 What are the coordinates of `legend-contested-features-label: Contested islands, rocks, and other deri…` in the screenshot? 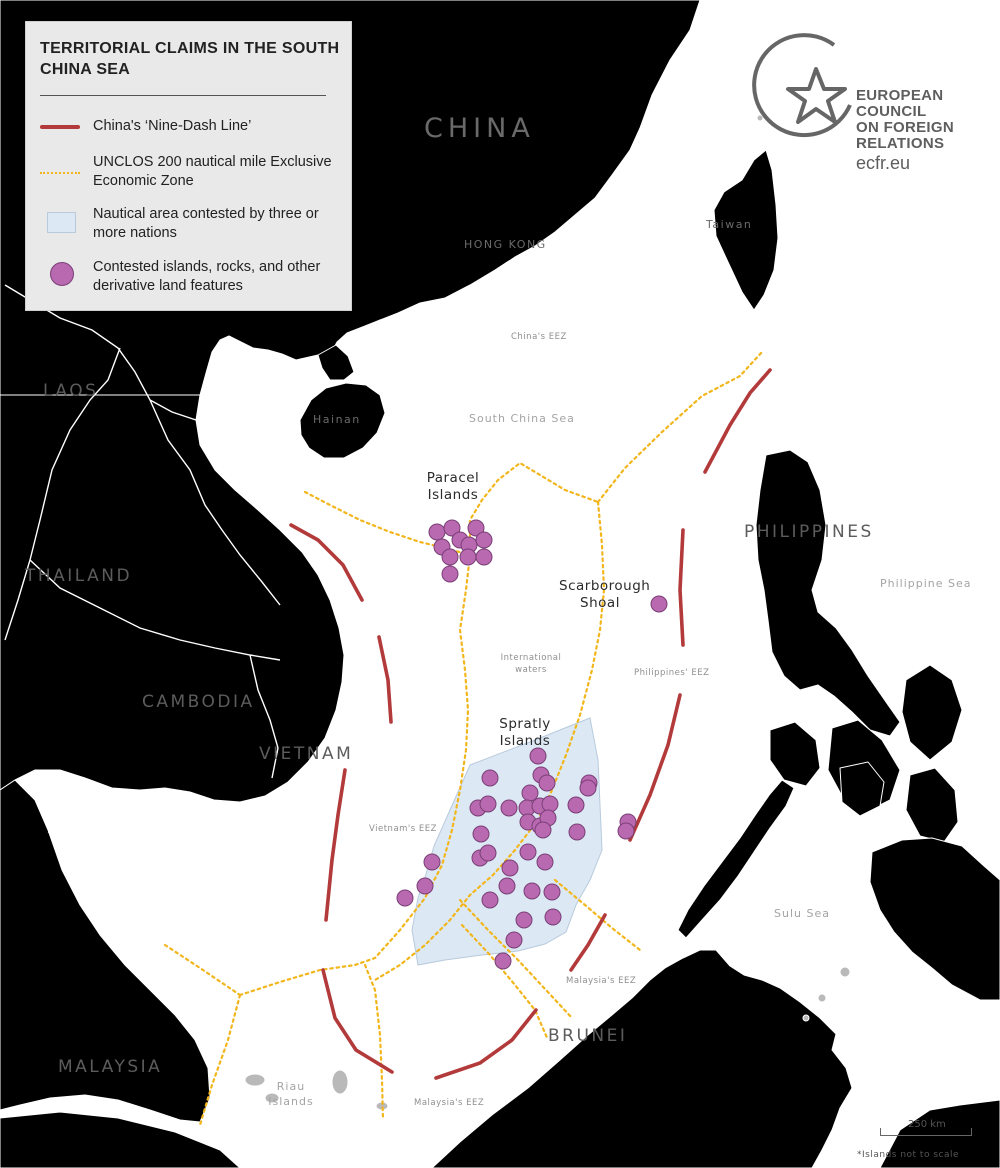 It's located at (207, 276).